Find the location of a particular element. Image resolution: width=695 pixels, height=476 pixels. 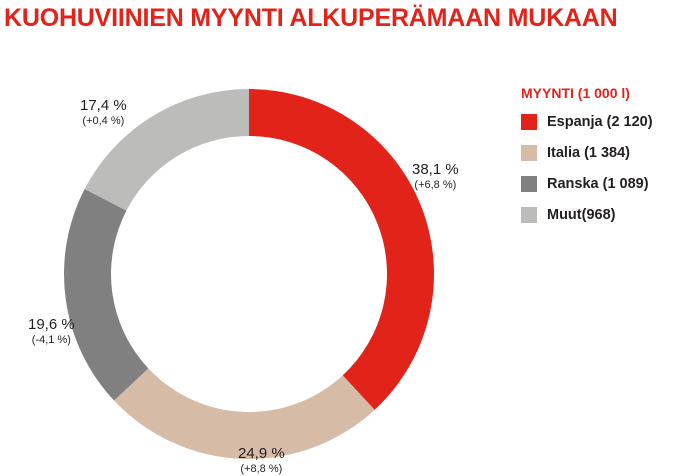

legend-title: MYYNTI (1 000 l) is located at coordinates (575, 93).